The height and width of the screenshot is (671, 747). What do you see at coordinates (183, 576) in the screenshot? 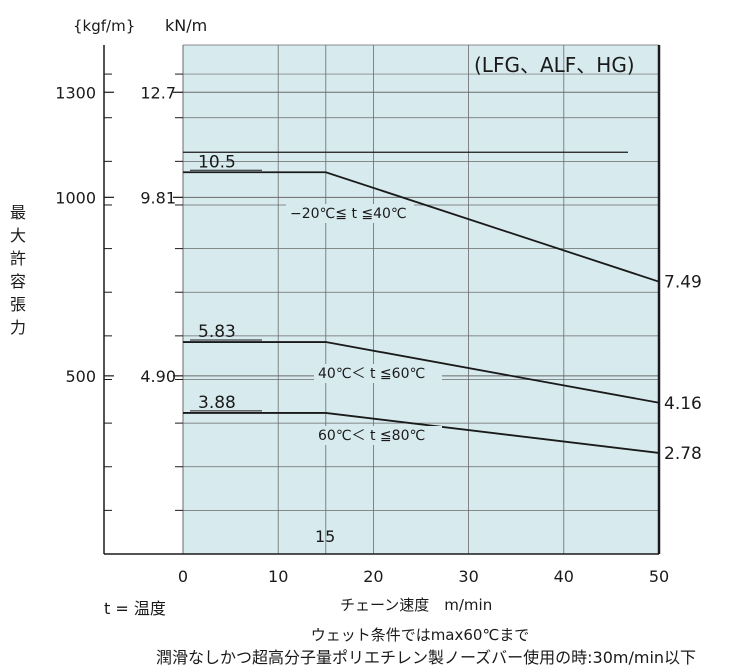
I see `x-tick-label: 0` at bounding box center [183, 576].